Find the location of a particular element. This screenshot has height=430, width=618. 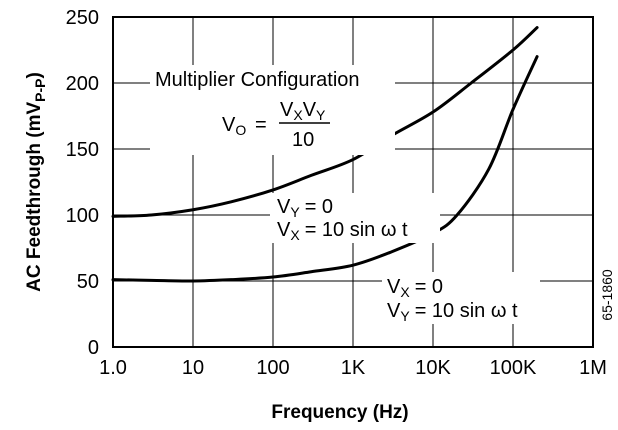

y-tick-label: 0 is located at coordinates (93, 348).